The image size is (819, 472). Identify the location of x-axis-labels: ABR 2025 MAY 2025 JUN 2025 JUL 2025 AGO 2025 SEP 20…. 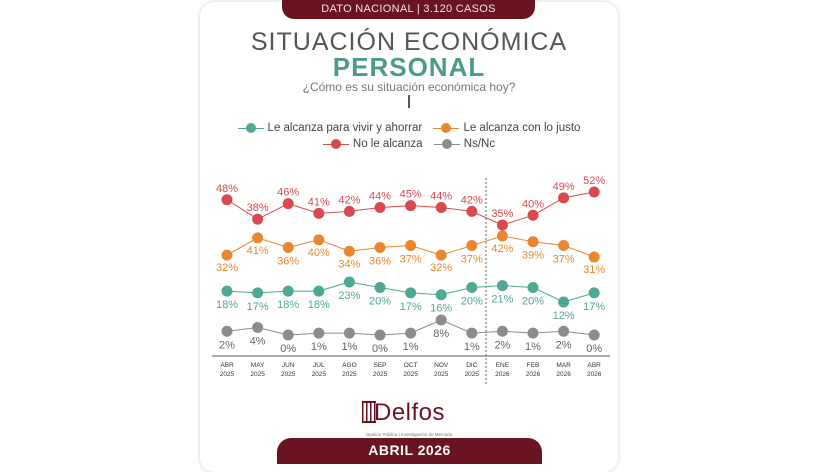
(411, 370).